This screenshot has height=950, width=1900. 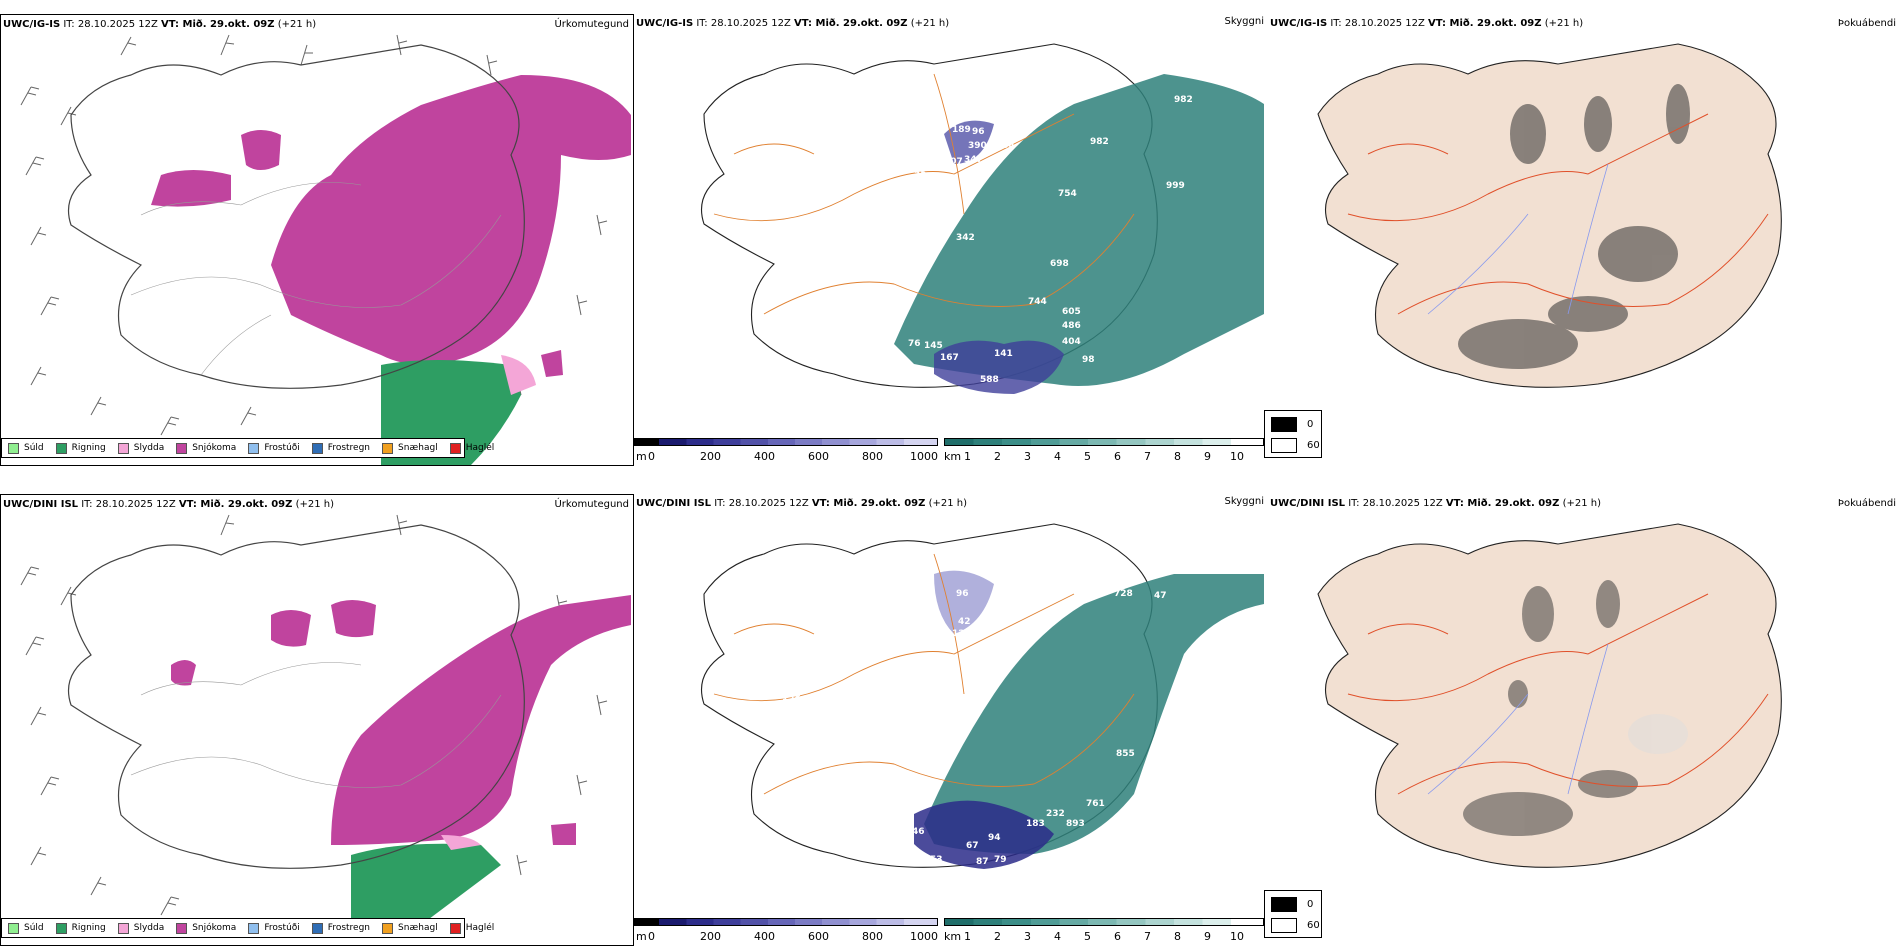 What do you see at coordinates (1000, 860) in the screenshot?
I see `visibility-value: 79` at bounding box center [1000, 860].